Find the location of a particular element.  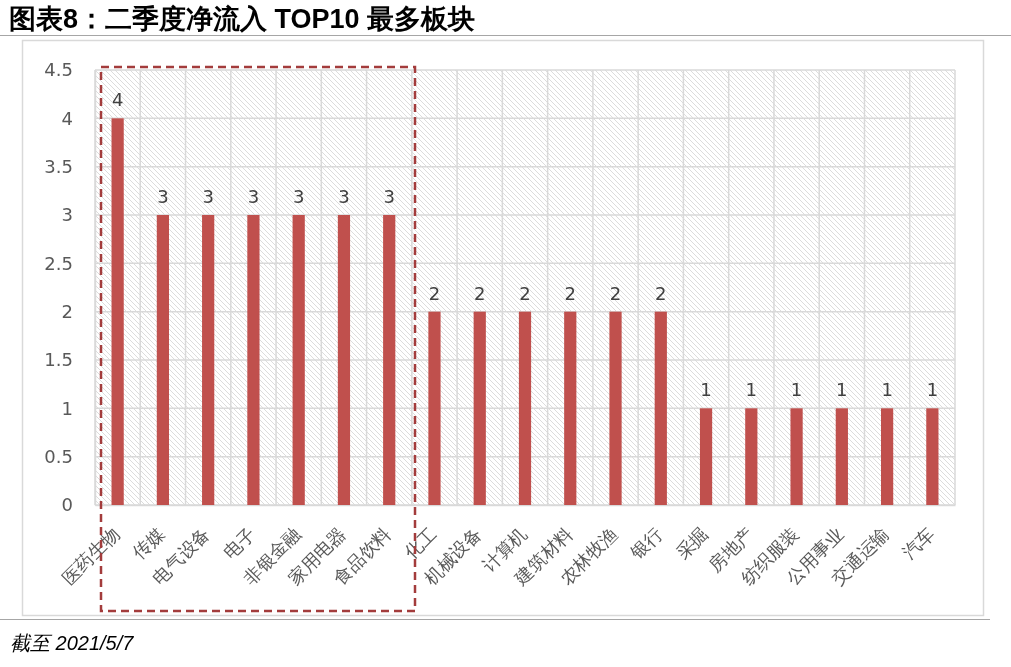

y-tick-label: 0 is located at coordinates (67, 505).